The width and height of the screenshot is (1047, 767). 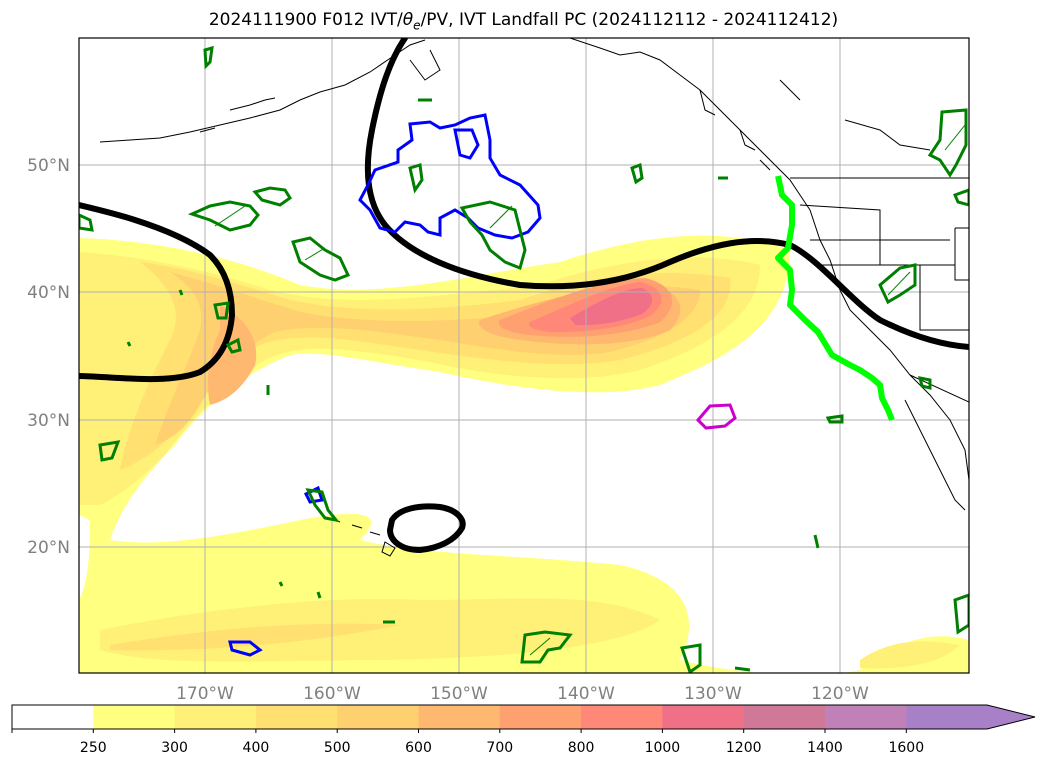 What do you see at coordinates (48, 293) in the screenshot?
I see `lat-label-40: 40°N` at bounding box center [48, 293].